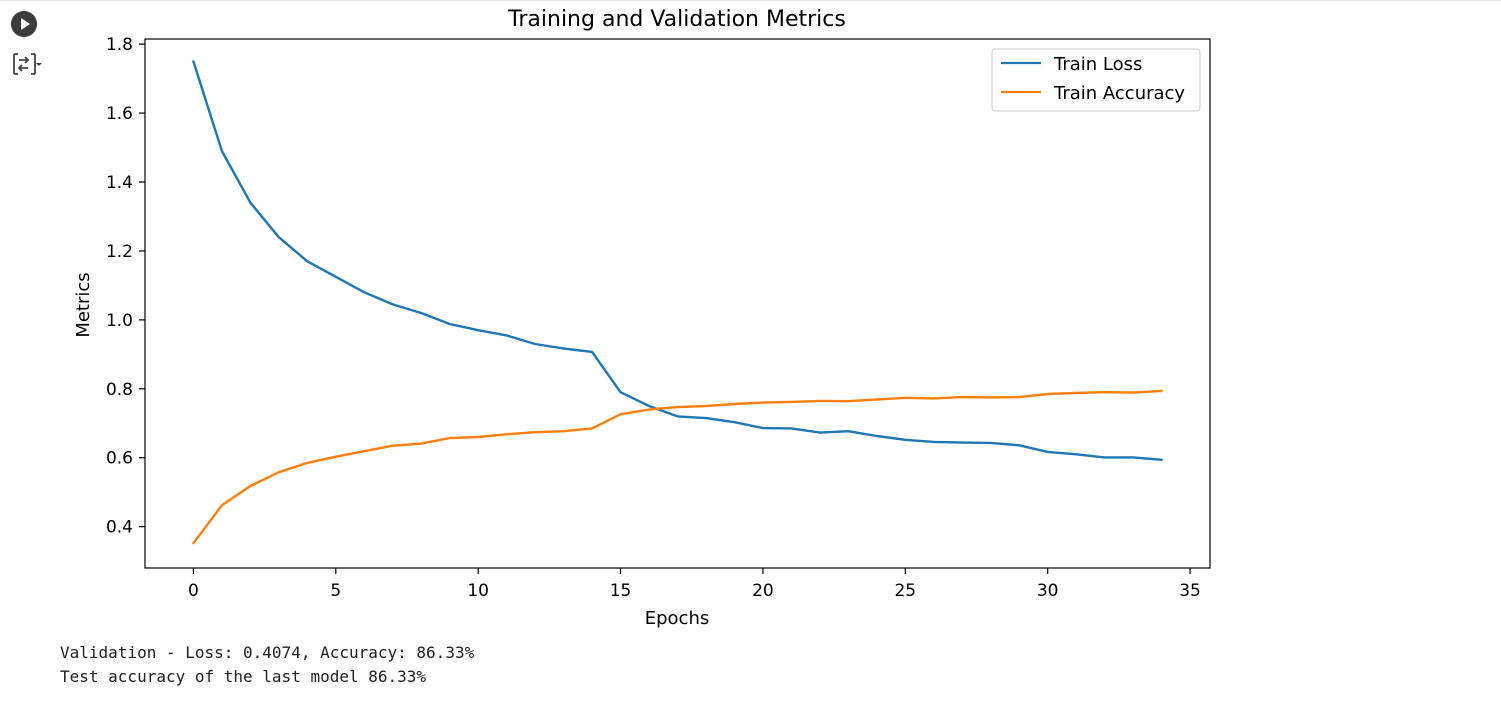 This screenshot has width=1501, height=708. I want to click on x-tick-label: 10, so click(478, 591).